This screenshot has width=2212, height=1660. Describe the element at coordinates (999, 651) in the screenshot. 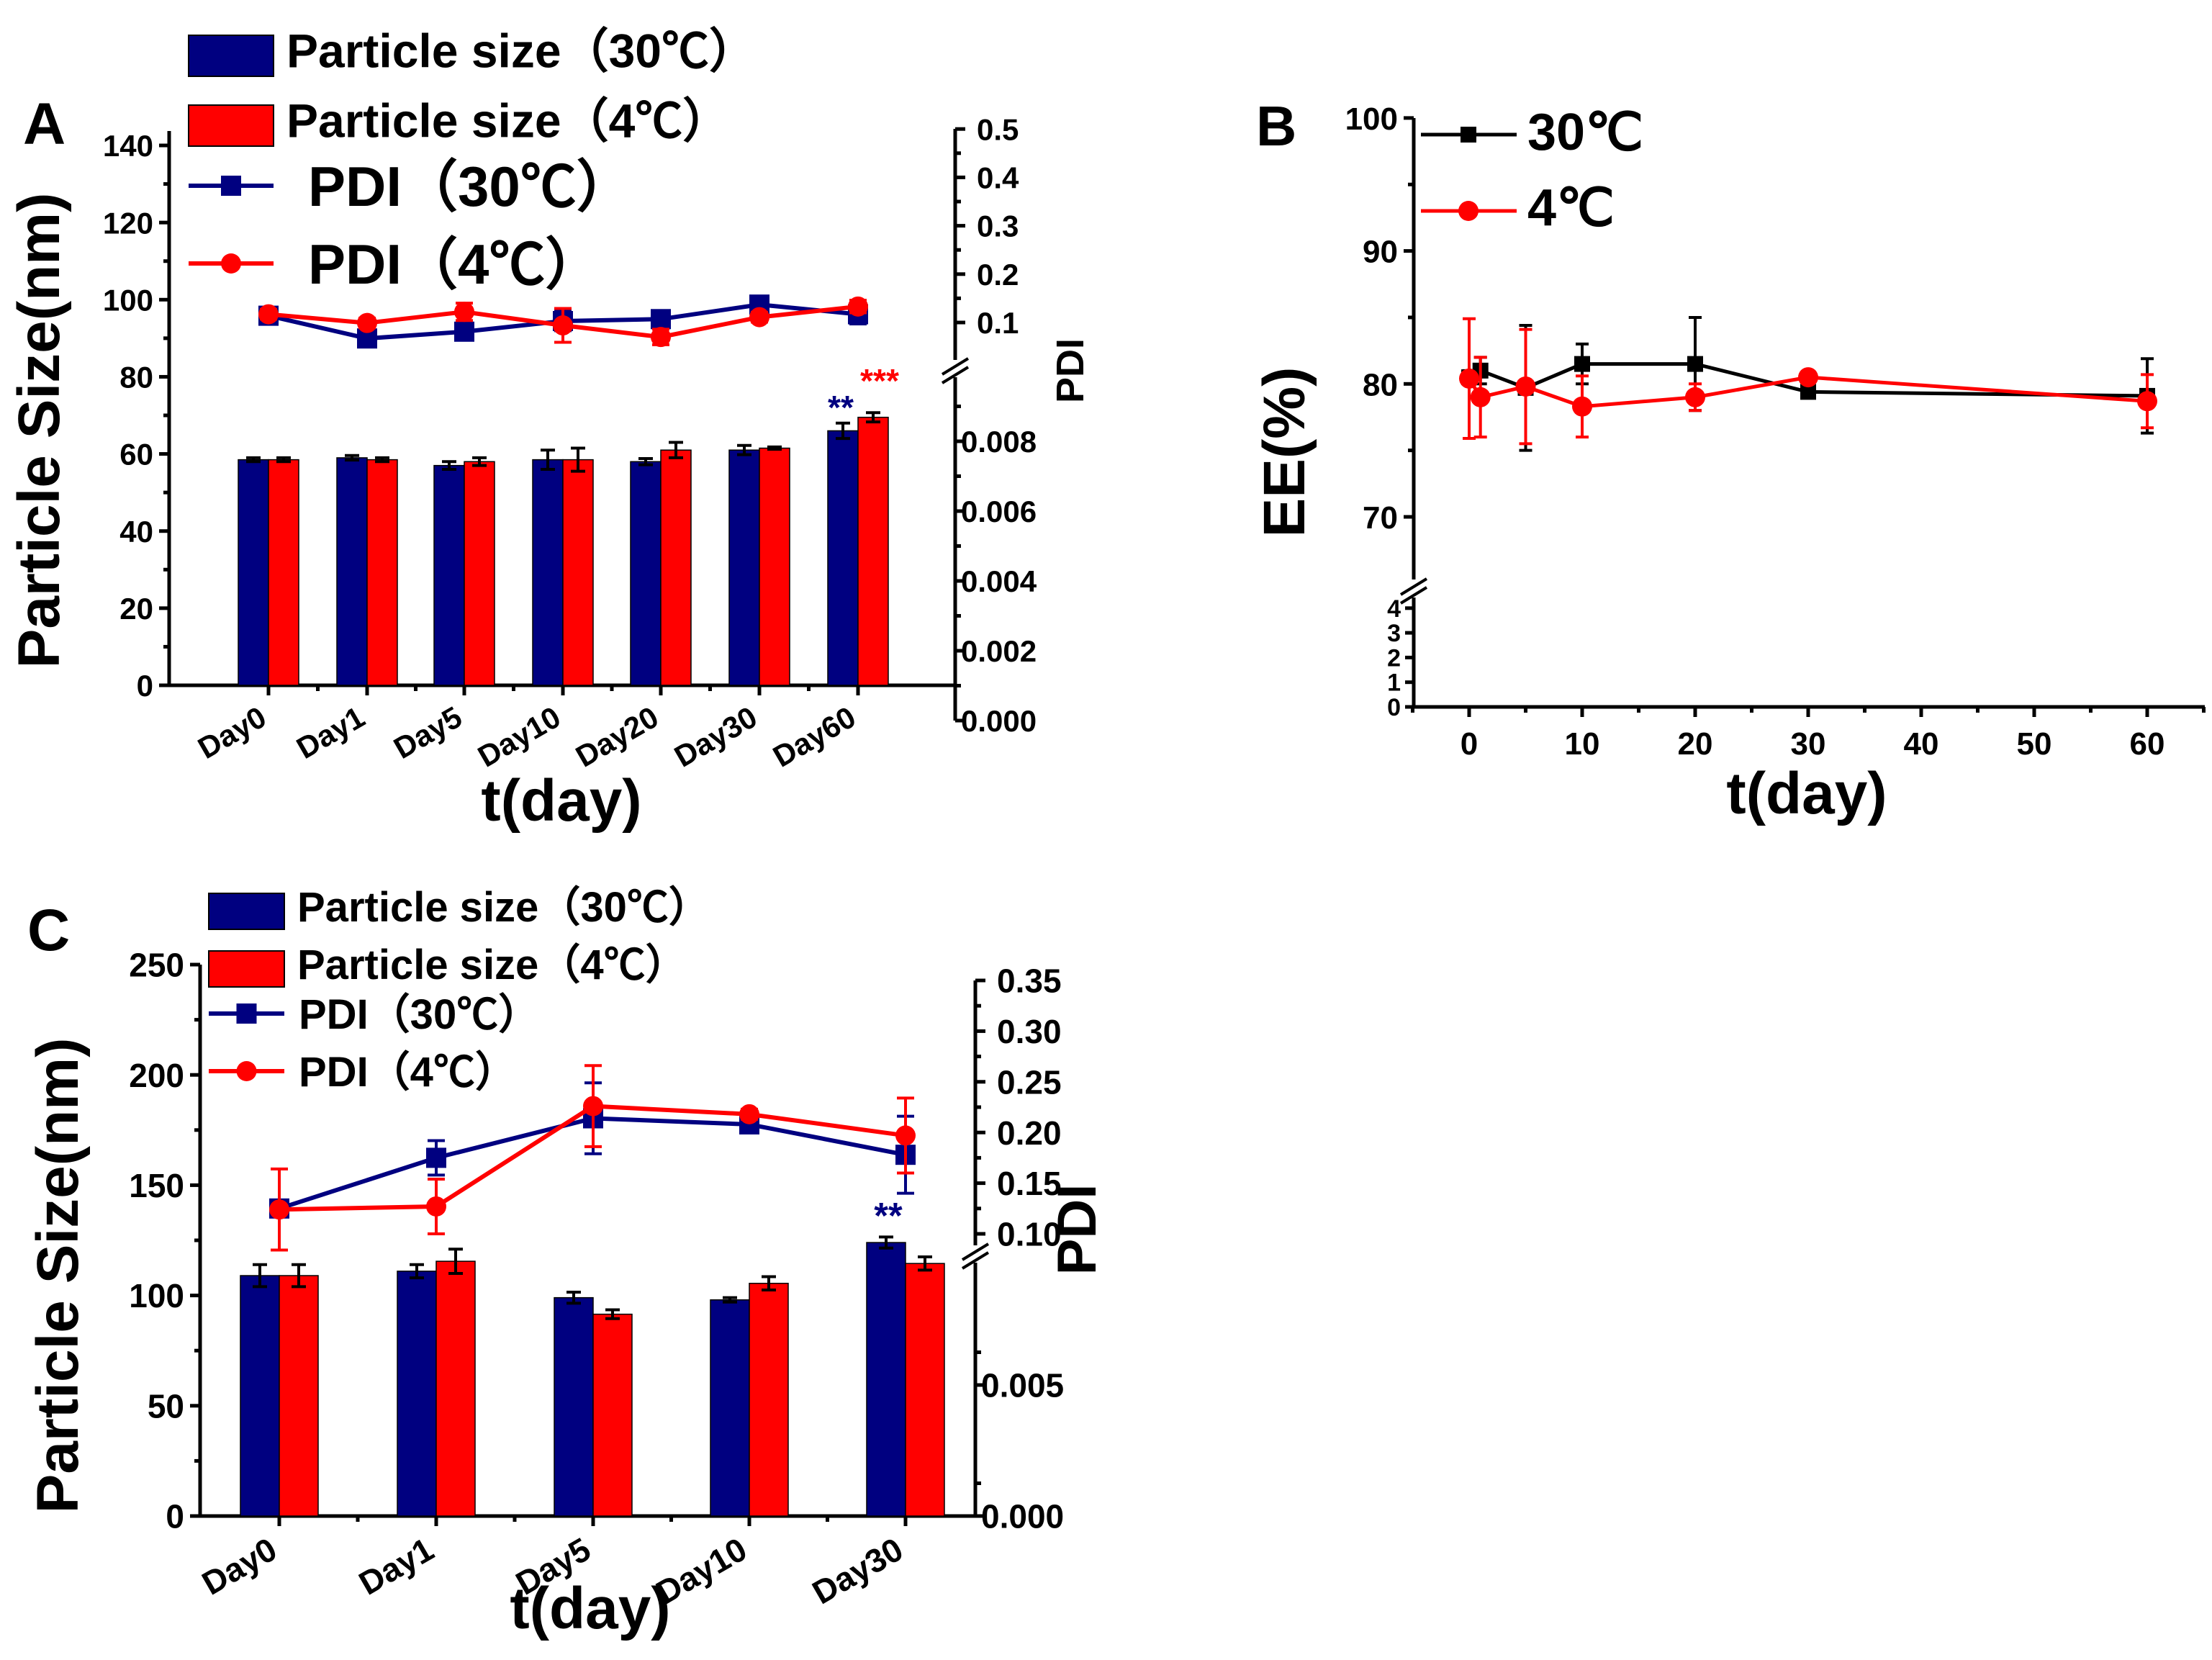

I see `y-right-tick-label: 0.002` at that location.